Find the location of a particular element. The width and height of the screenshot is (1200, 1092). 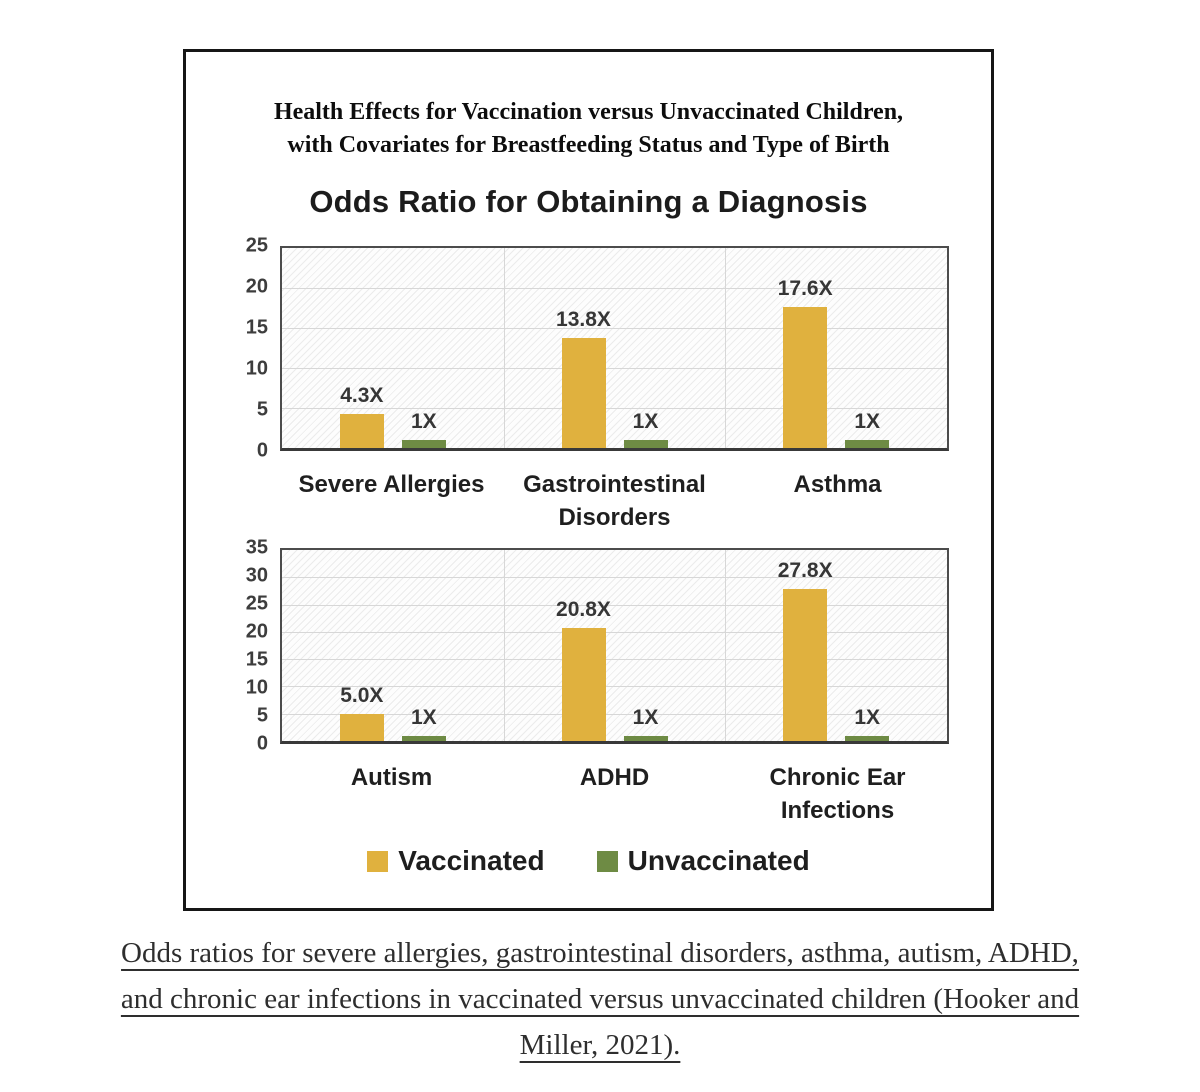

bar-value-label: 5.0X is located at coordinates (362, 695).